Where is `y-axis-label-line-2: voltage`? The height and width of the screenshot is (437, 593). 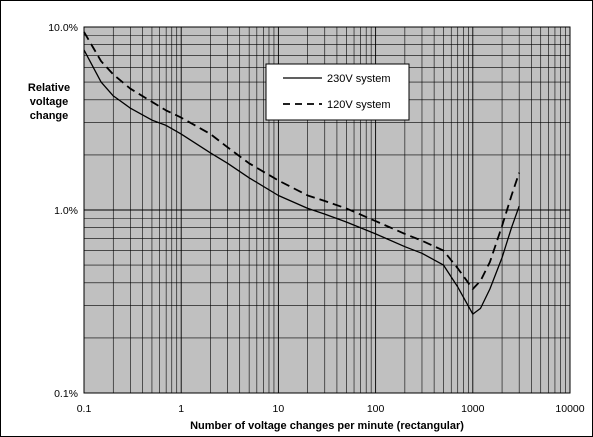 y-axis-label-line-2: voltage is located at coordinates (49, 102).